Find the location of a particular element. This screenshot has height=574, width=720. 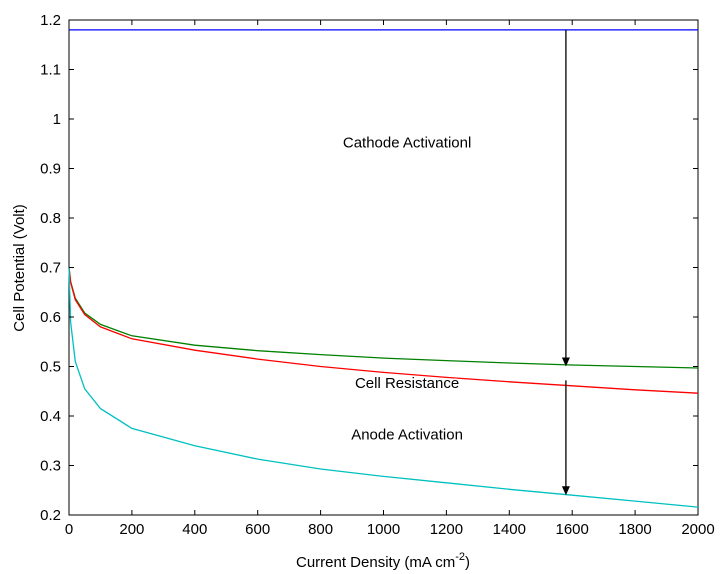

x-tick-label: 1000 is located at coordinates (383, 529).